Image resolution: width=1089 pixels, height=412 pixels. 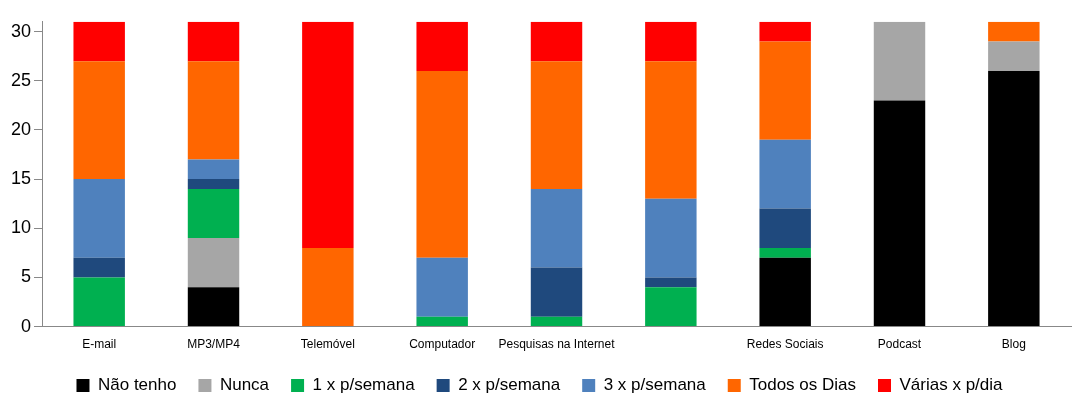 I want to click on legend-label: 2 x p/semana, so click(x=509, y=385).